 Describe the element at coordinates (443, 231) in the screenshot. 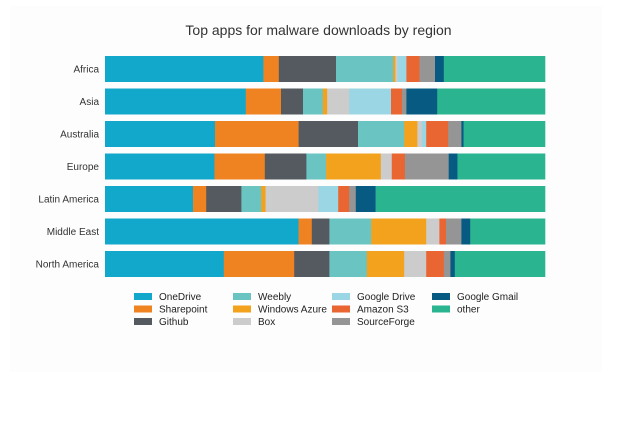

I see `bar-segment-middle-east-amazon-s3` at that location.